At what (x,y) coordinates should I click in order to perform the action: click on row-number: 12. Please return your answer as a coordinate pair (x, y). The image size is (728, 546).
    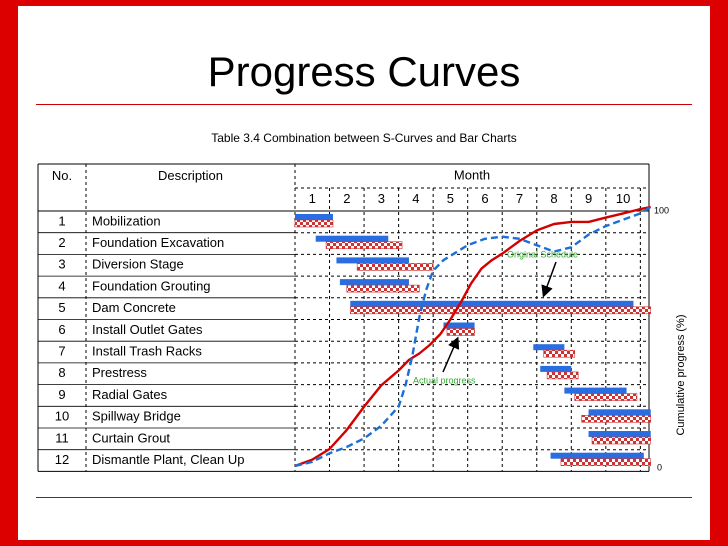
    Looking at the image, I should click on (62, 459).